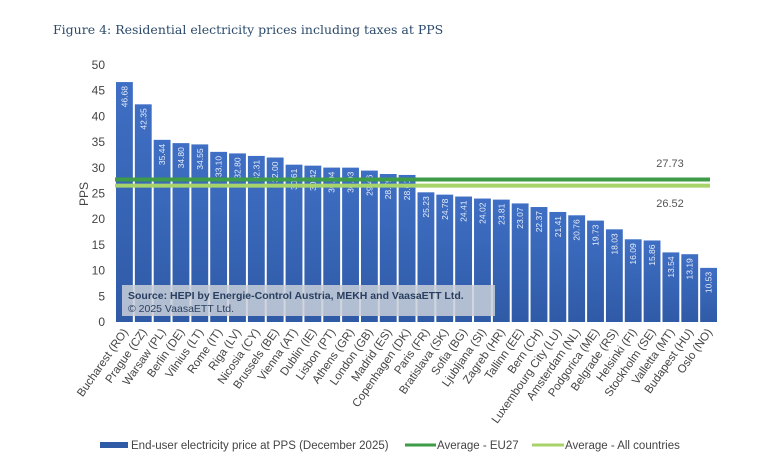 The image size is (768, 474). What do you see at coordinates (275, 172) in the screenshot?
I see `bar-value-label: 32.00` at bounding box center [275, 172].